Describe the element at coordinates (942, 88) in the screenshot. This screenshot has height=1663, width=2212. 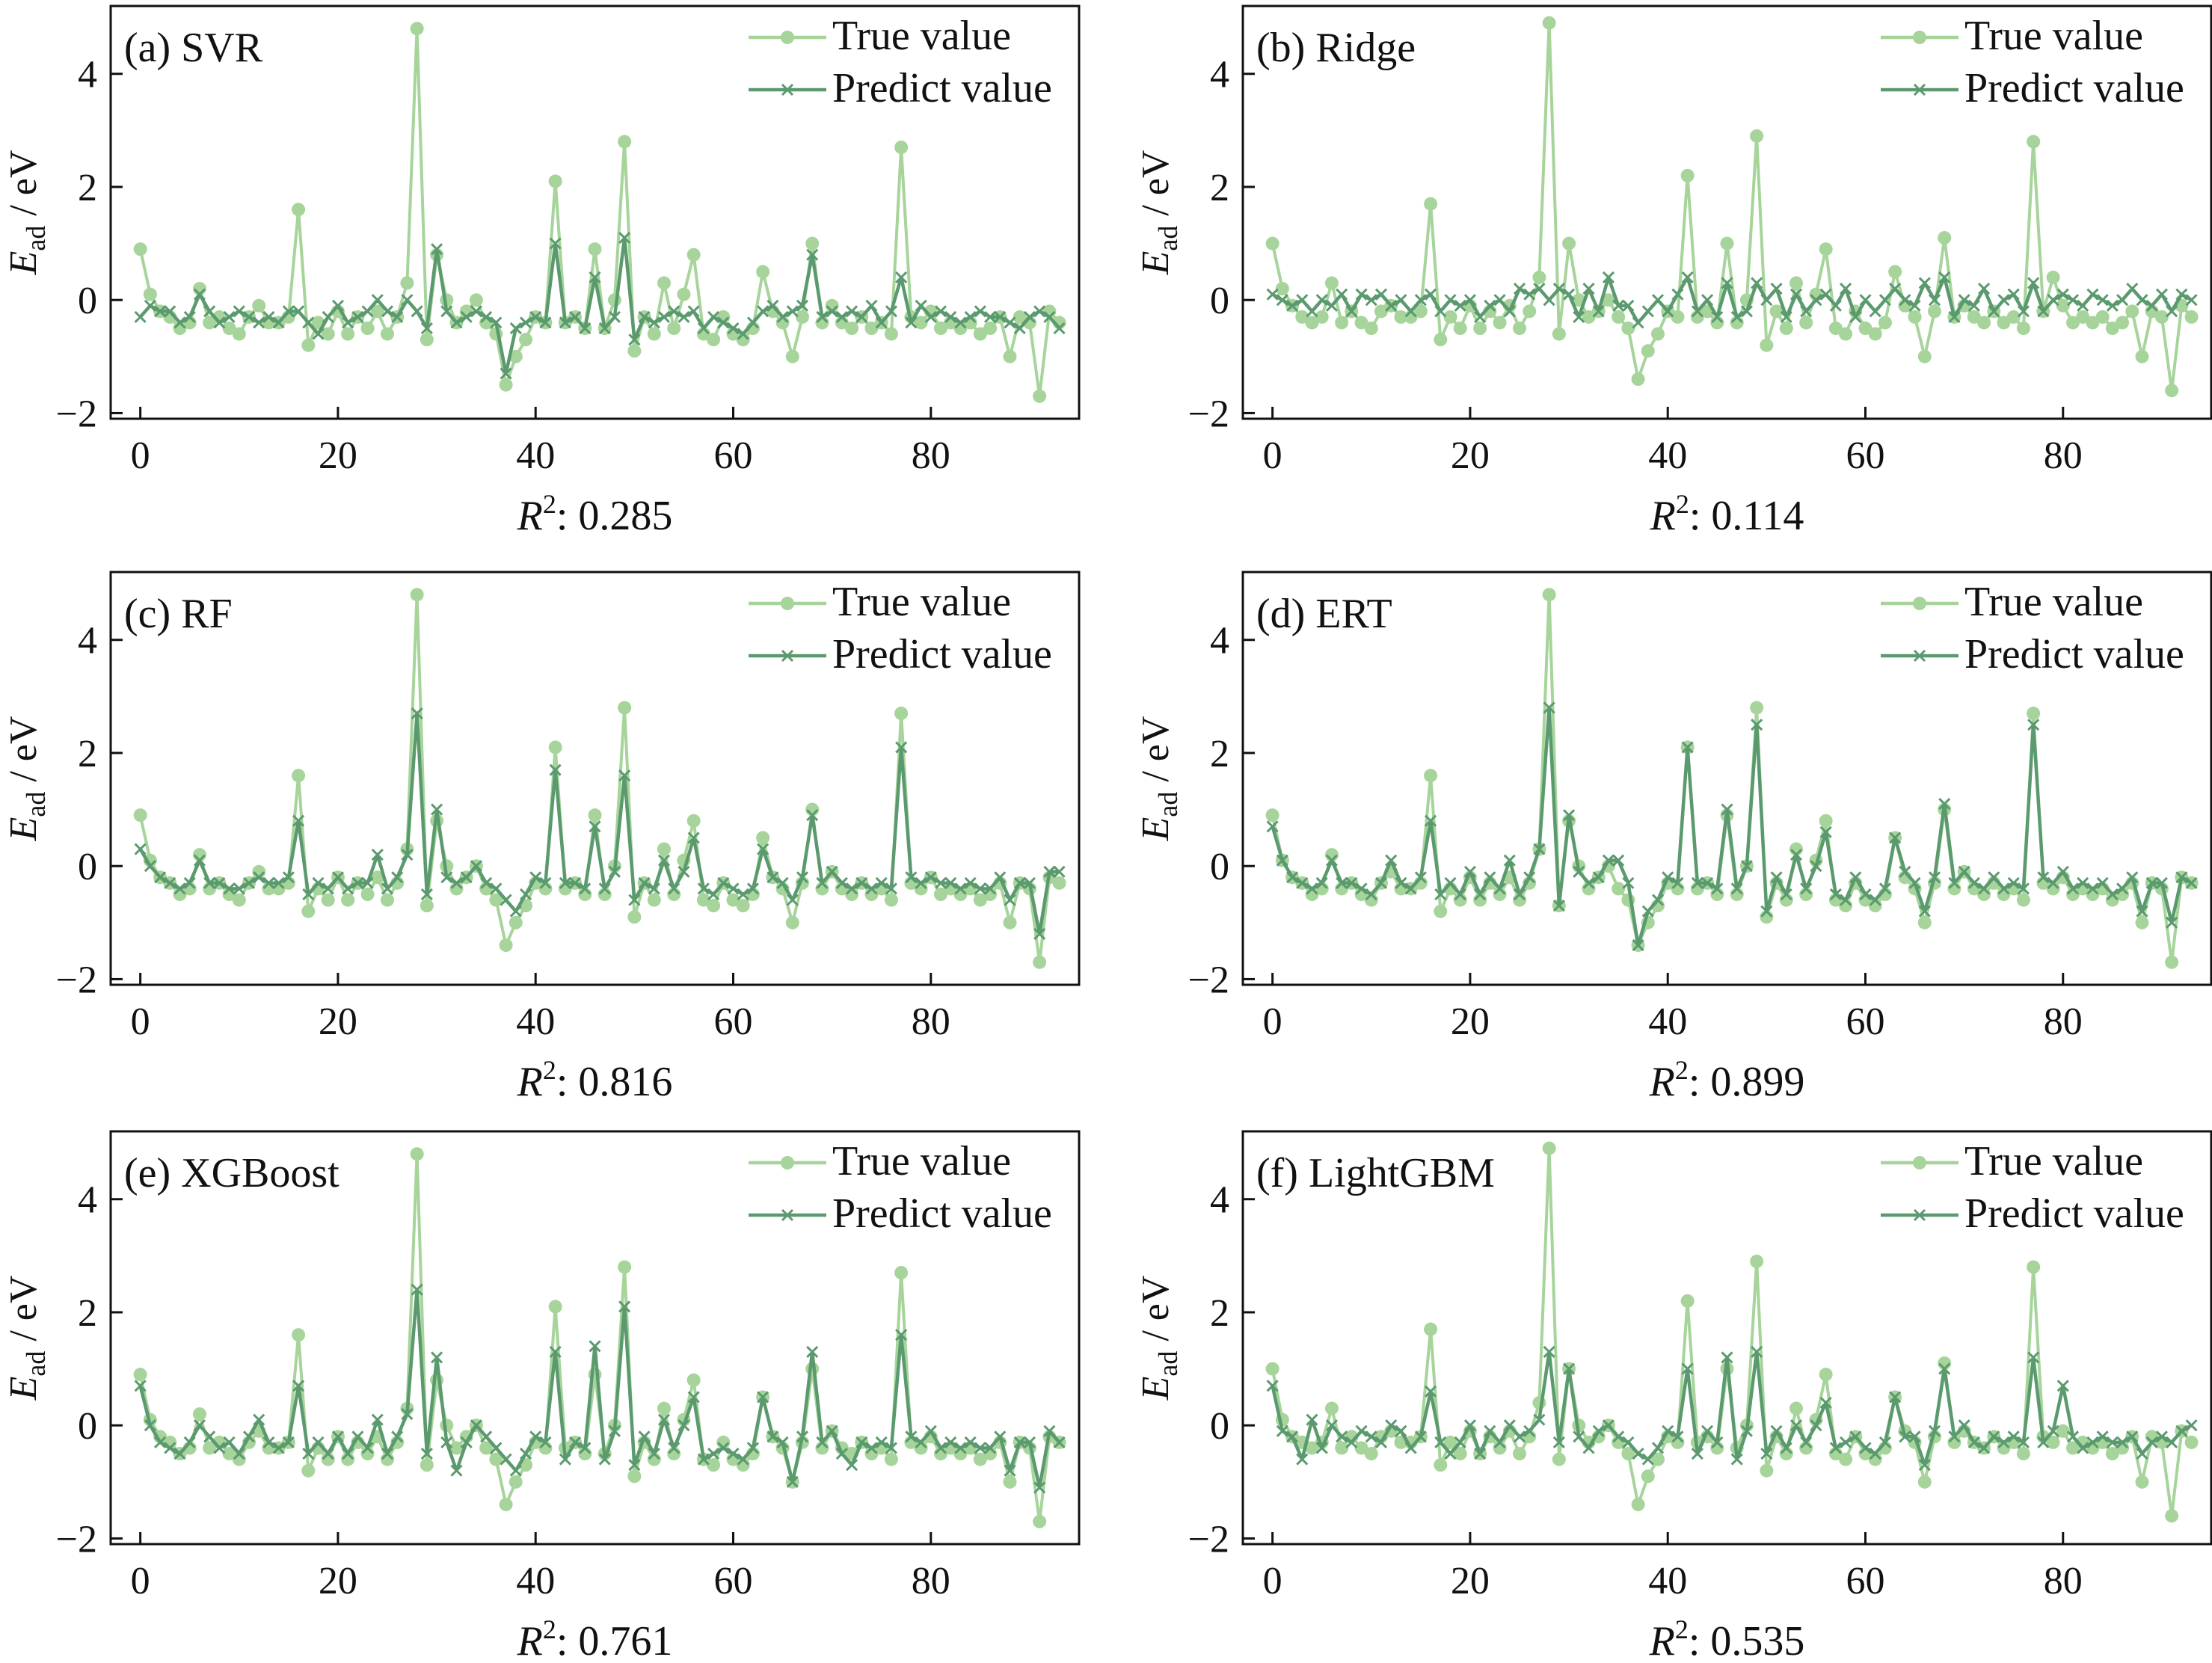
I see `legend-label: Predict value` at that location.